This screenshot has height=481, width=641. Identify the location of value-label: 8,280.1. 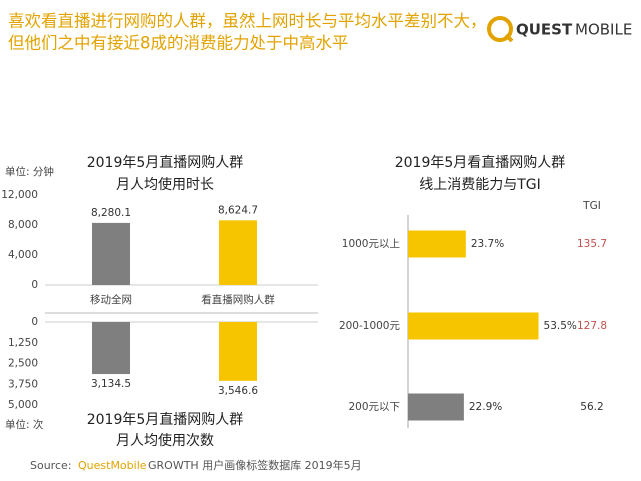
(111, 213).